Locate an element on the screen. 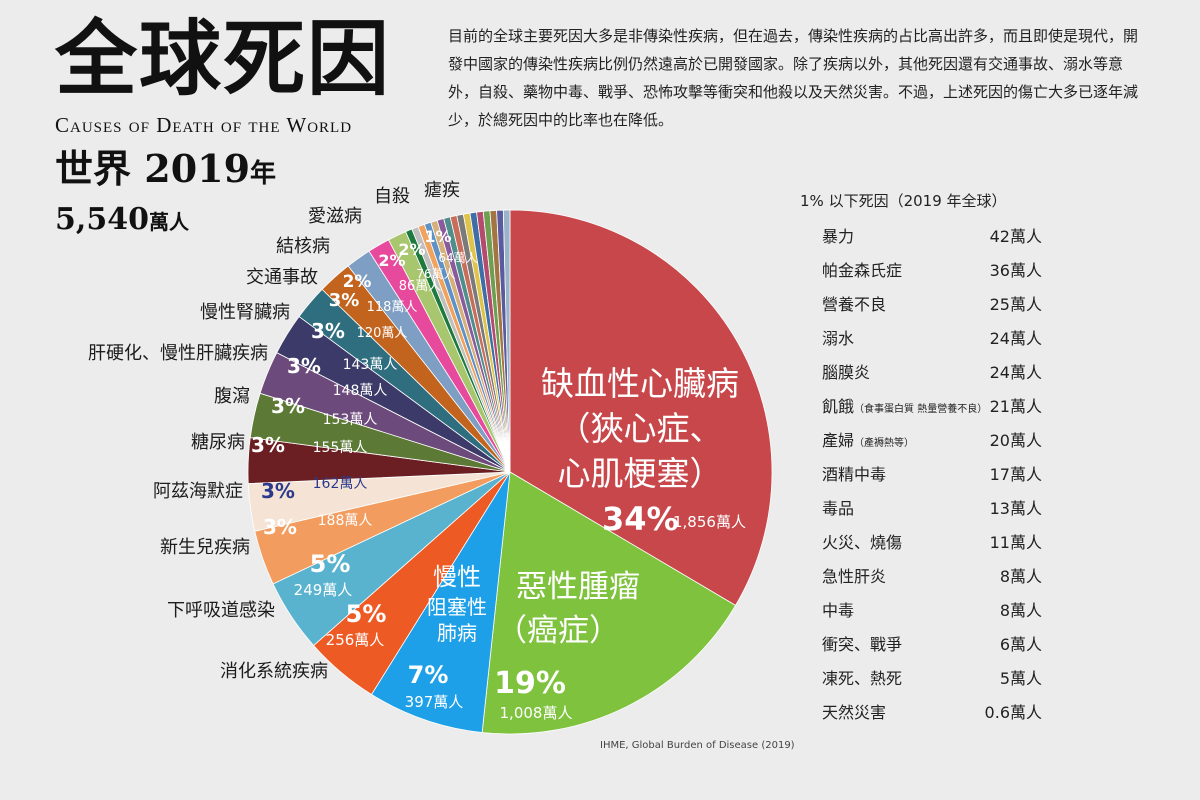 The width and height of the screenshot is (1200, 800). page-title: 全球死因 is located at coordinates (223, 59).